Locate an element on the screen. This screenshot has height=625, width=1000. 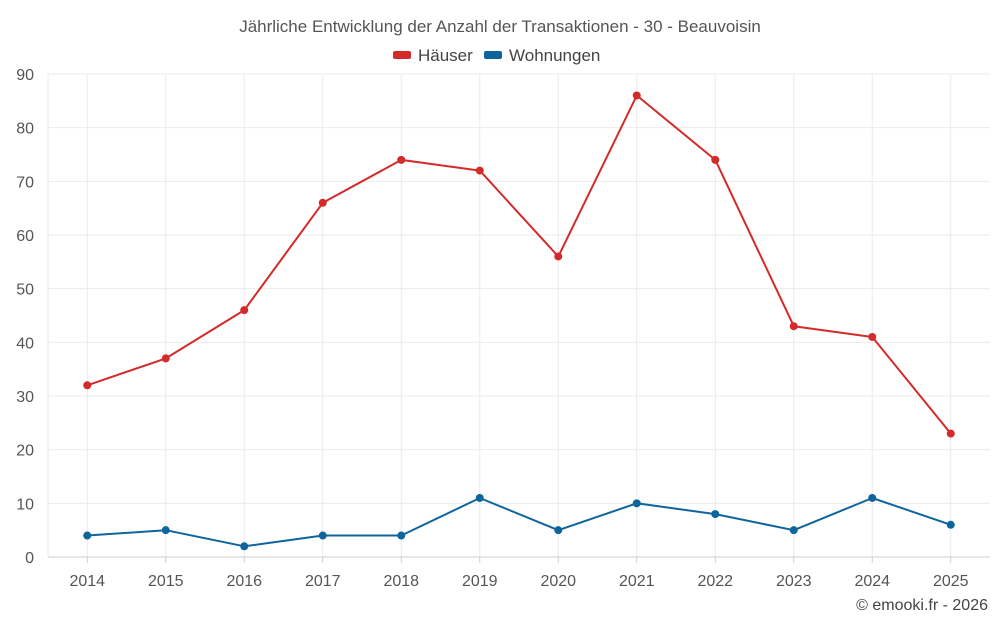
y-tick-label: 50 is located at coordinates (25, 290).